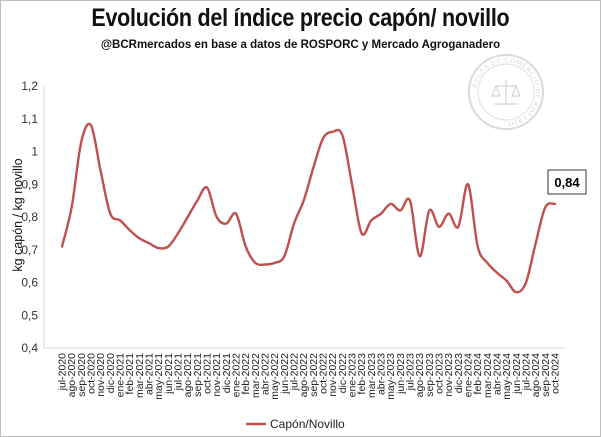 The height and width of the screenshot is (437, 601). I want to click on x-tick-label: jun-2023, so click(401, 374).